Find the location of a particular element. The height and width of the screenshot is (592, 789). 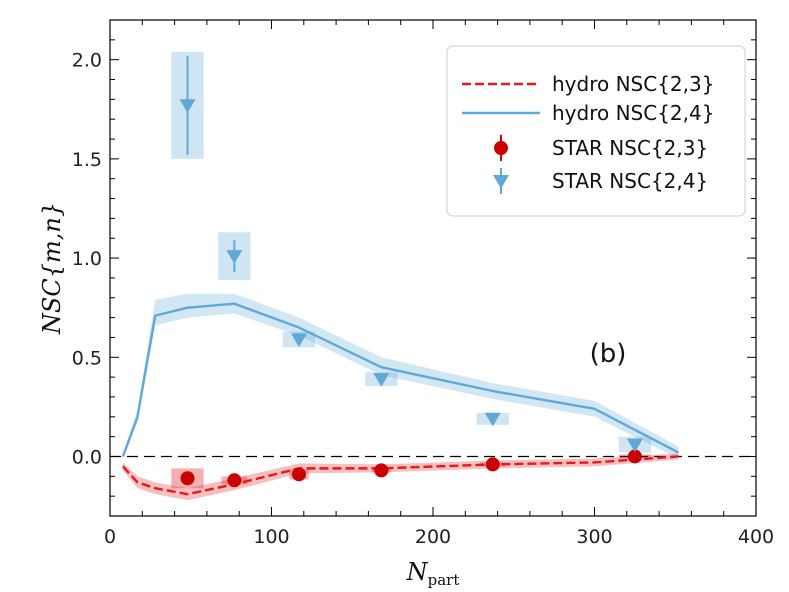

y-tick-label: 2.0 is located at coordinates (87, 61).